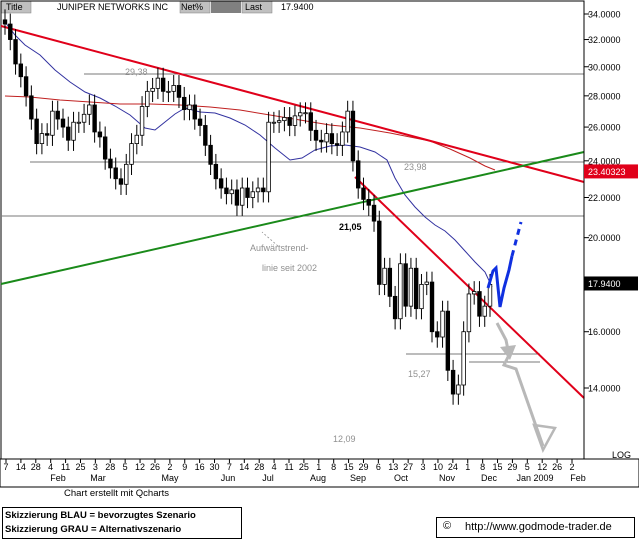 This screenshot has height=539, width=639. What do you see at coordinates (358, 478) in the screenshot?
I see `x-month-label: Sep` at bounding box center [358, 478].